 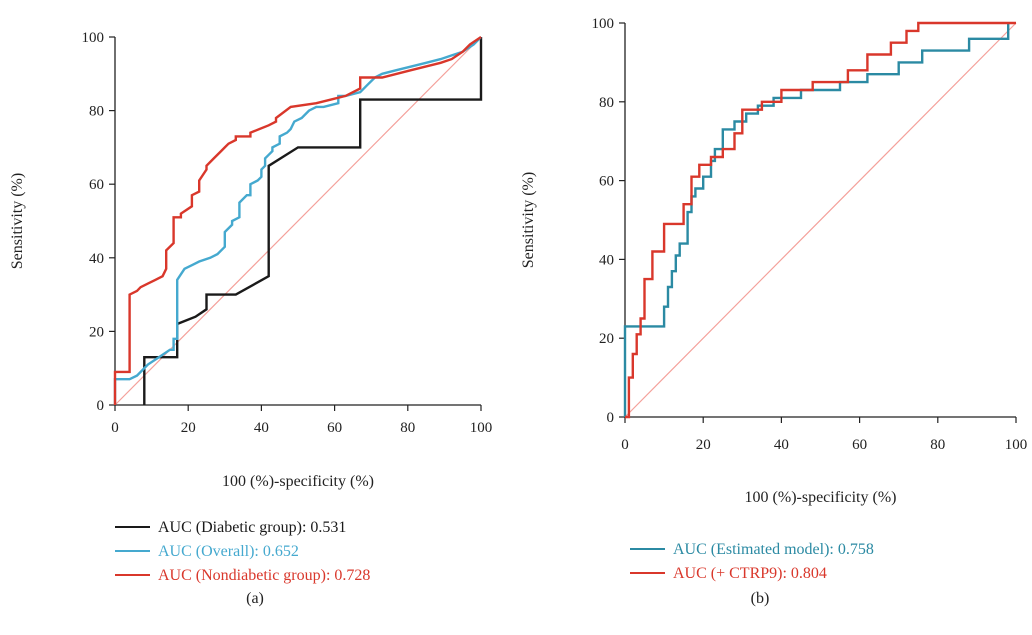 What do you see at coordinates (760, 598) in the screenshot?
I see `panel-label: (b)` at bounding box center [760, 598].